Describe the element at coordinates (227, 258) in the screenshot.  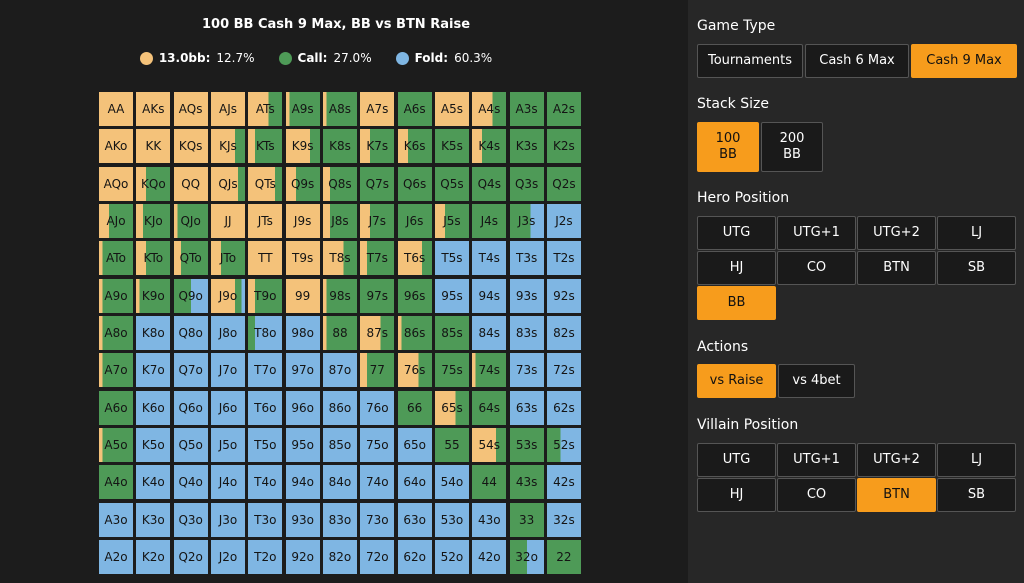
I see `hand-cell-JTo: JTo` at that location.